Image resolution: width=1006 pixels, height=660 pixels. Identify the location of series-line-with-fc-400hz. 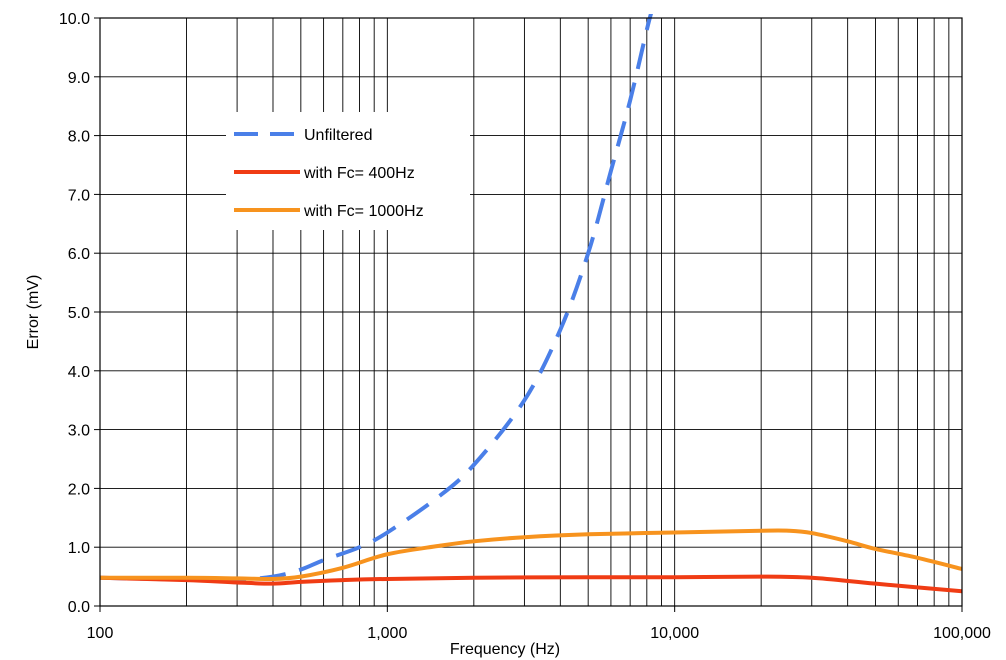
(531, 584).